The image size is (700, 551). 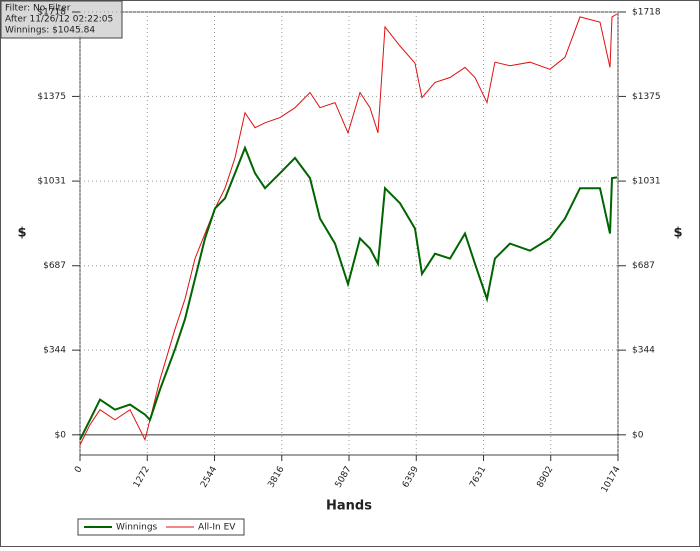 What do you see at coordinates (79, 470) in the screenshot?
I see `x-tick-label: 0` at bounding box center [79, 470].